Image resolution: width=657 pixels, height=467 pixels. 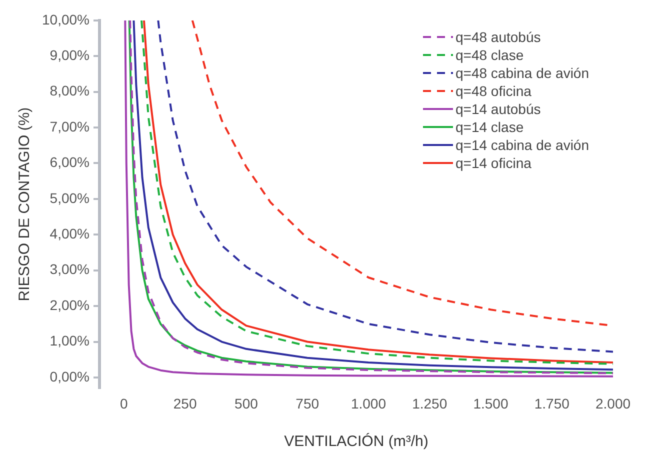 I want to click on x-tick-label: 1.500, so click(x=490, y=403).